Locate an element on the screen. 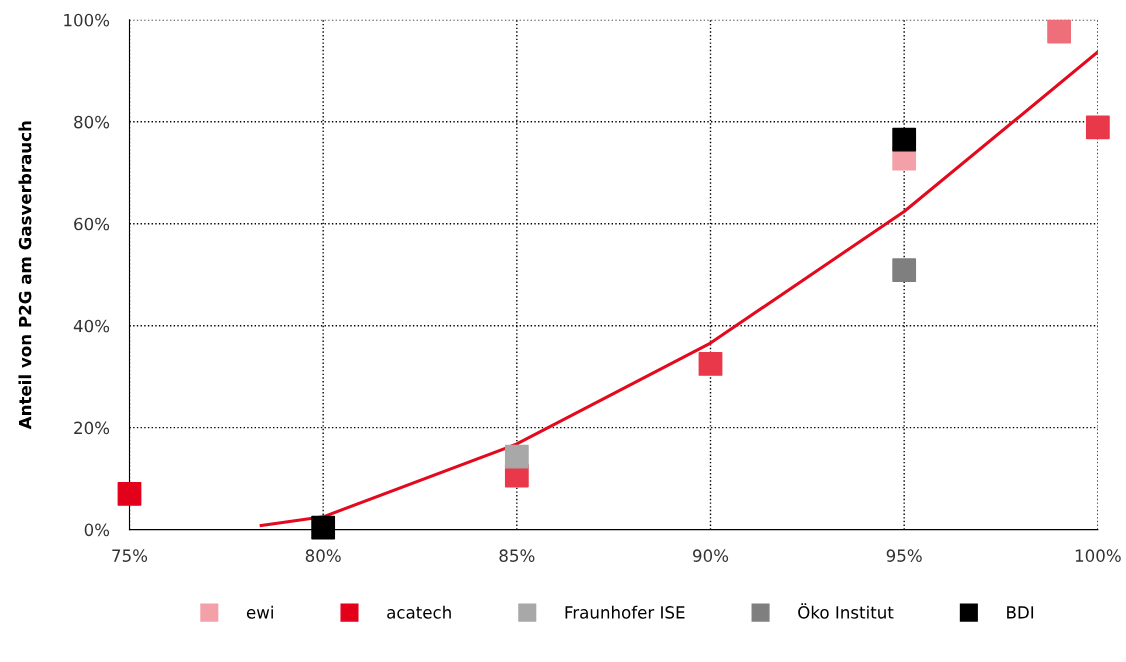 The image size is (1126, 662). legend-label: Öko Institut is located at coordinates (846, 611).